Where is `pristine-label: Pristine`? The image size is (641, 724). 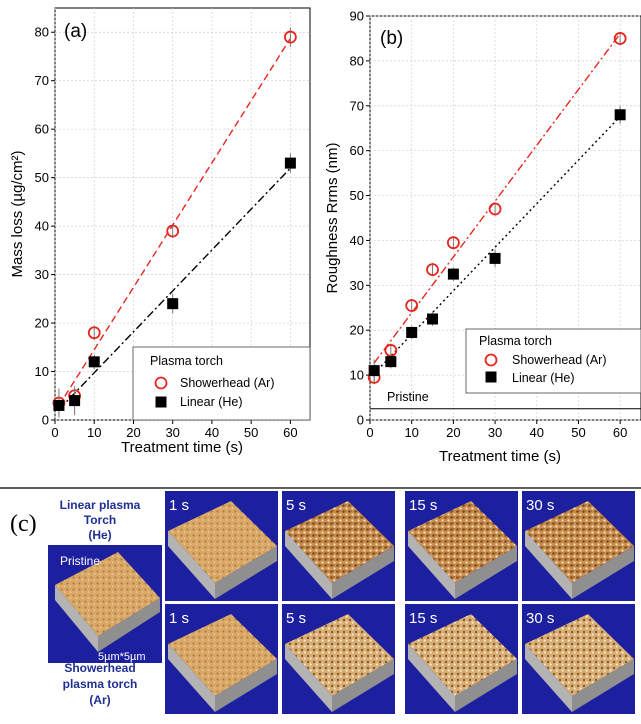
pristine-label: Pristine is located at coordinates (80, 561).